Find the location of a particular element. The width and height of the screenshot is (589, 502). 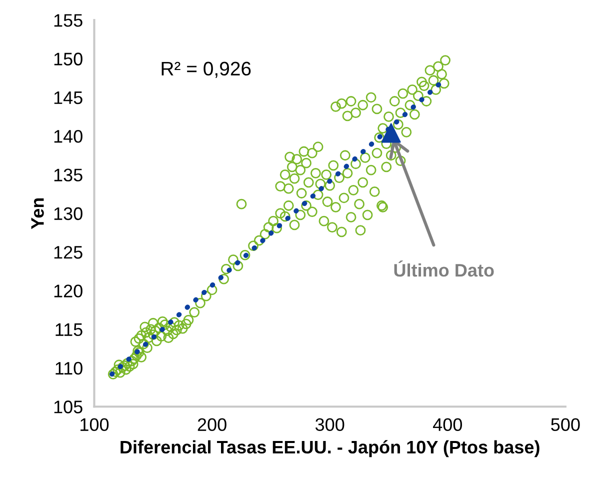

y-tick-label: 110 is located at coordinates (69, 368).